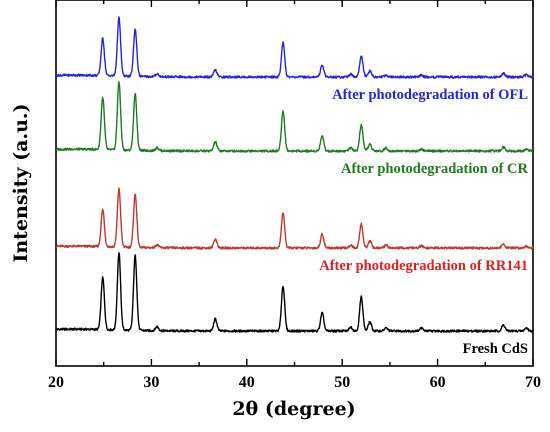  Describe the element at coordinates (430, 95) in the screenshot. I see `series-label: After photodegradation of OFL` at that location.